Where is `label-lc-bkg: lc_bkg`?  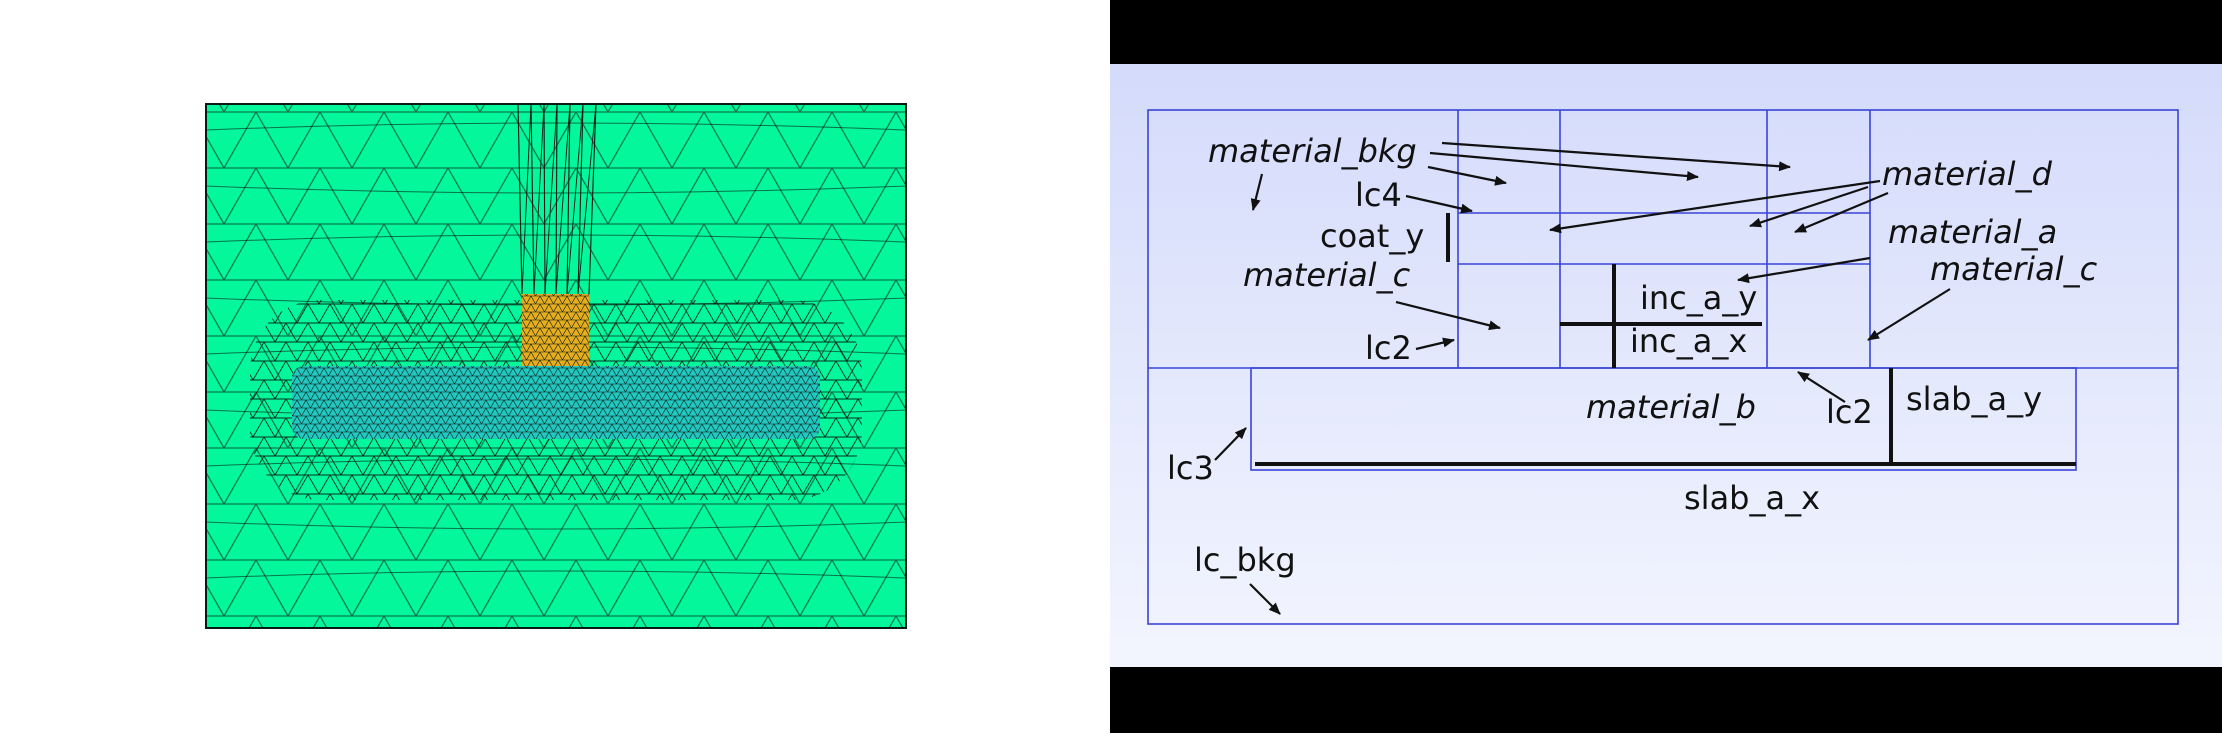 label-lc-bkg: lc_bkg is located at coordinates (1245, 560).